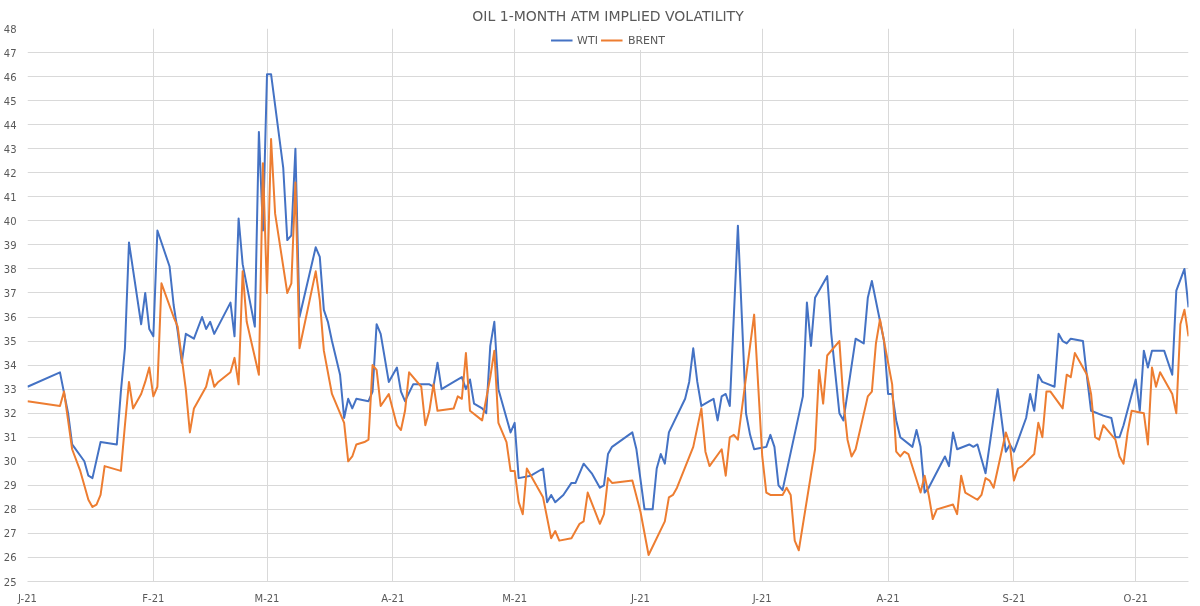 This screenshot has height=606, width=1200. What do you see at coordinates (10, 558) in the screenshot?
I see `y-tick-label: 26` at bounding box center [10, 558].